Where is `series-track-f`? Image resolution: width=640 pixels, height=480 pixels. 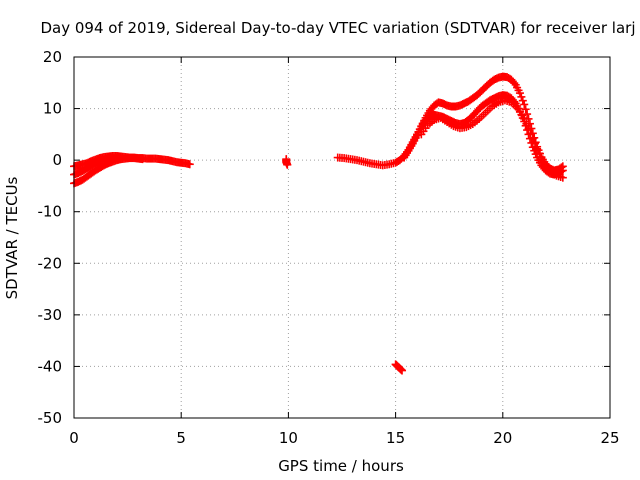 series-track-f is located at coordinates (492, 139).